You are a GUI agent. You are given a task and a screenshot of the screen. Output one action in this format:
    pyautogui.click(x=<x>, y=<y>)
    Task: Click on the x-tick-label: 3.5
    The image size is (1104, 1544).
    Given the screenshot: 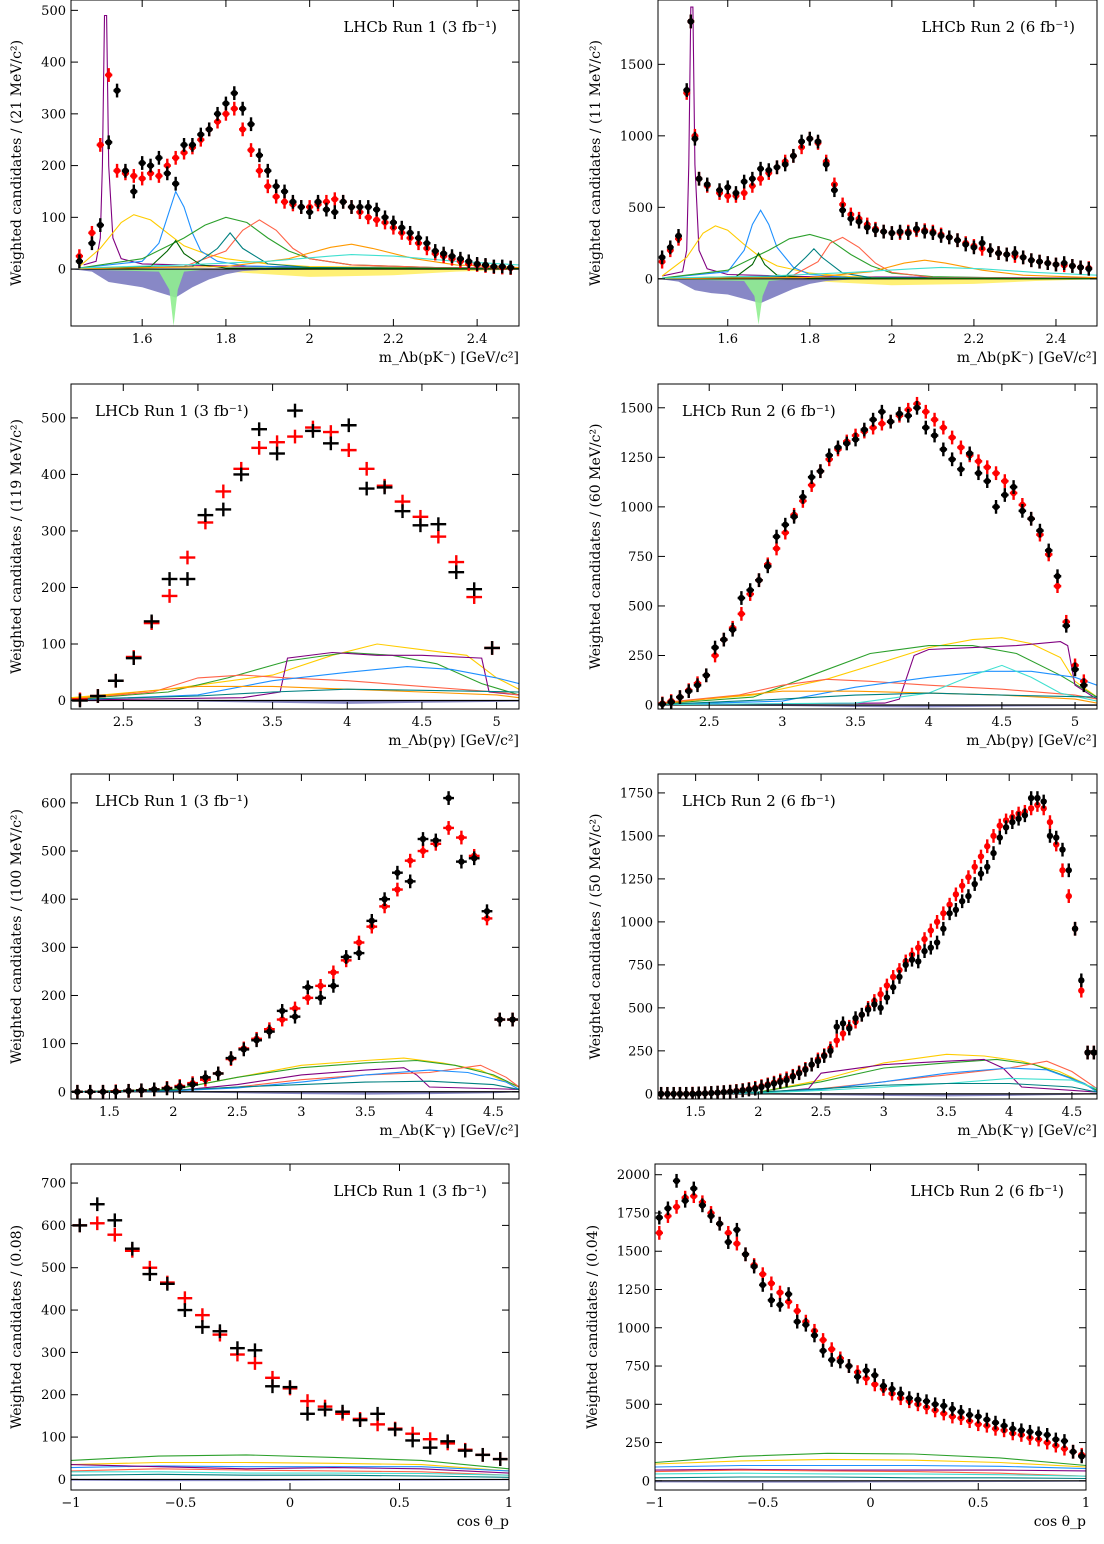 What is the action you would take?
    pyautogui.click(x=272, y=722)
    